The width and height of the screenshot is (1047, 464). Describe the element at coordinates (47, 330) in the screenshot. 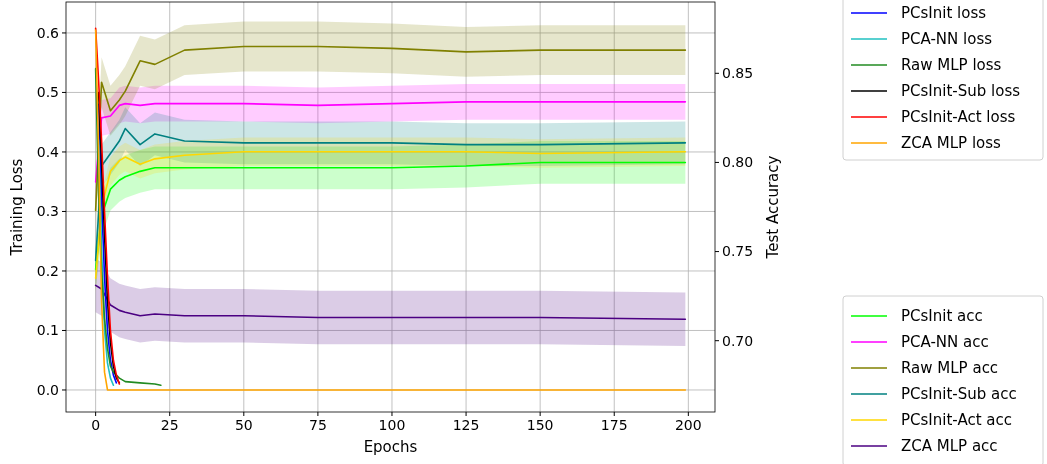

I see `y-tick-label: 0.1` at that location.